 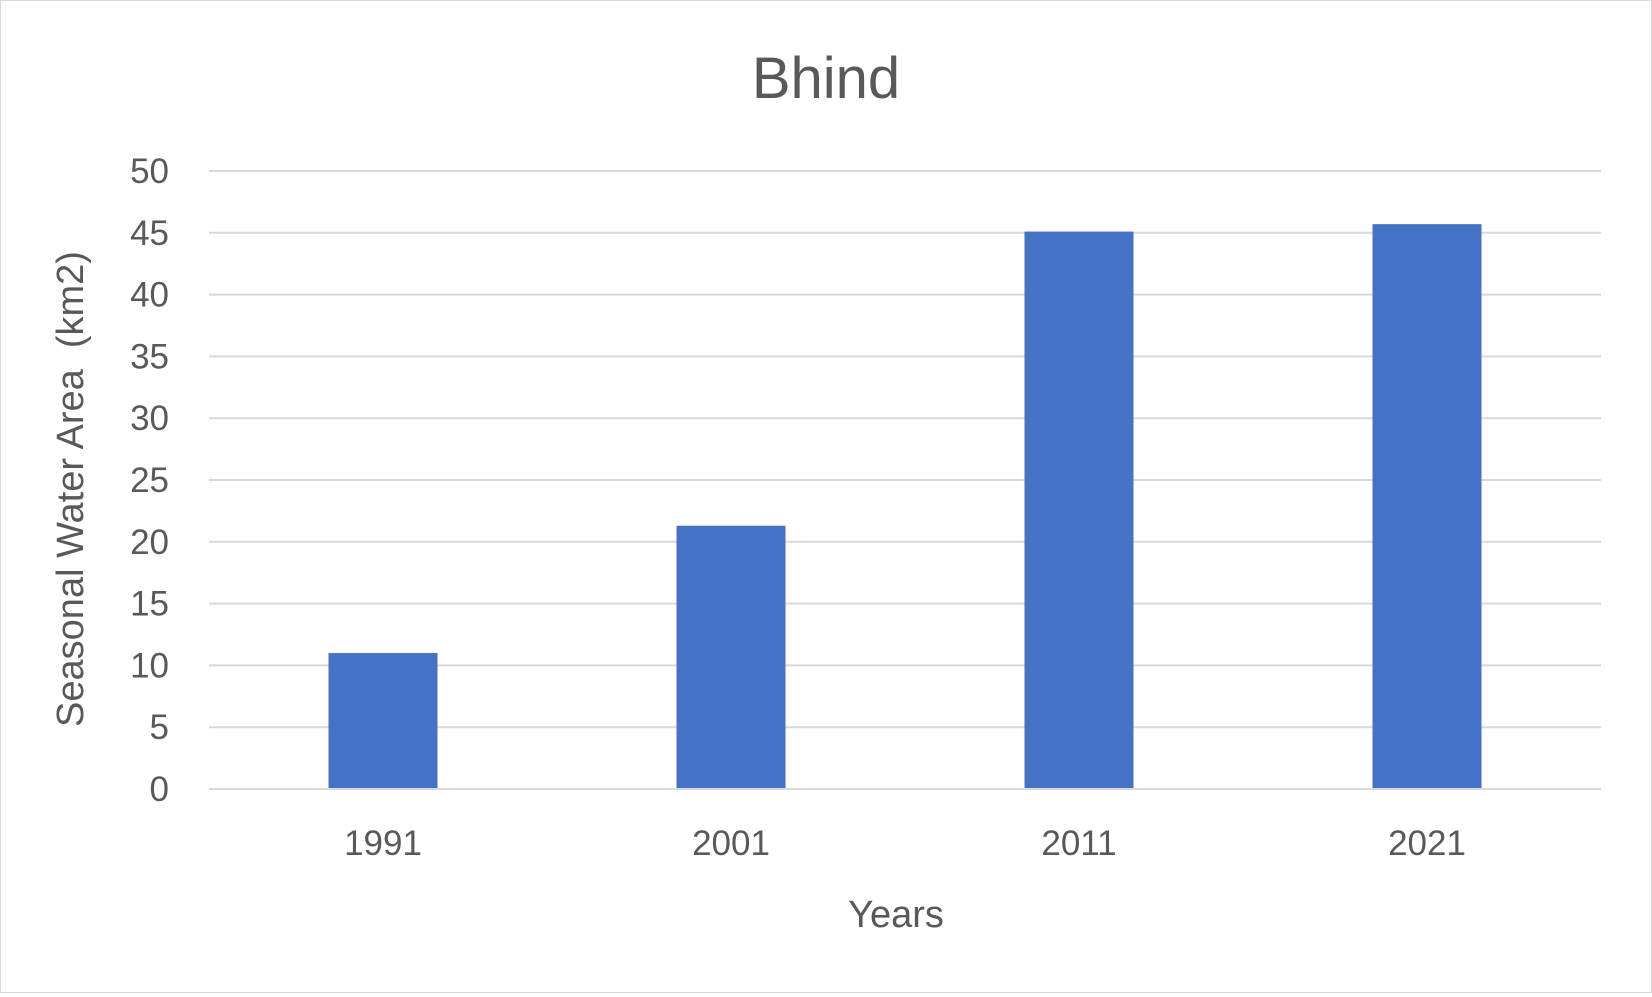 What do you see at coordinates (149, 295) in the screenshot?
I see `y-tick-label: 40` at bounding box center [149, 295].